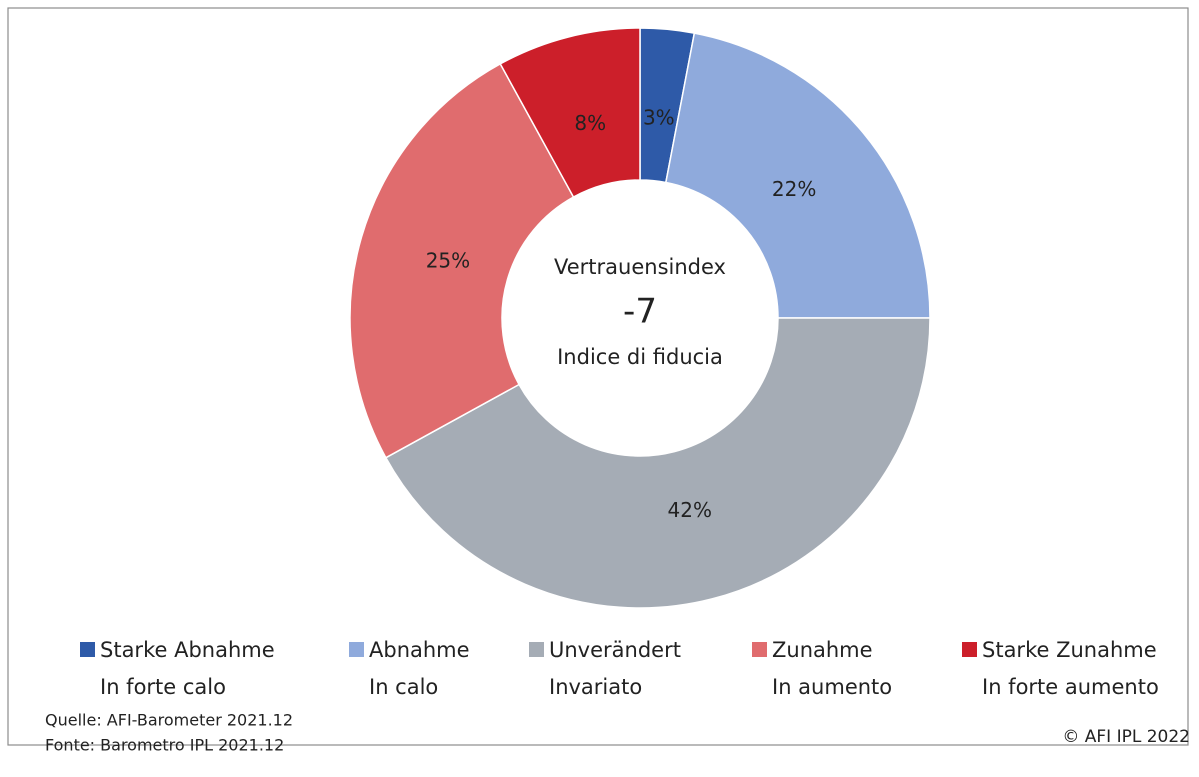 The width and height of the screenshot is (1199, 777). What do you see at coordinates (832, 687) in the screenshot?
I see `legend-label: In aumento` at bounding box center [832, 687].